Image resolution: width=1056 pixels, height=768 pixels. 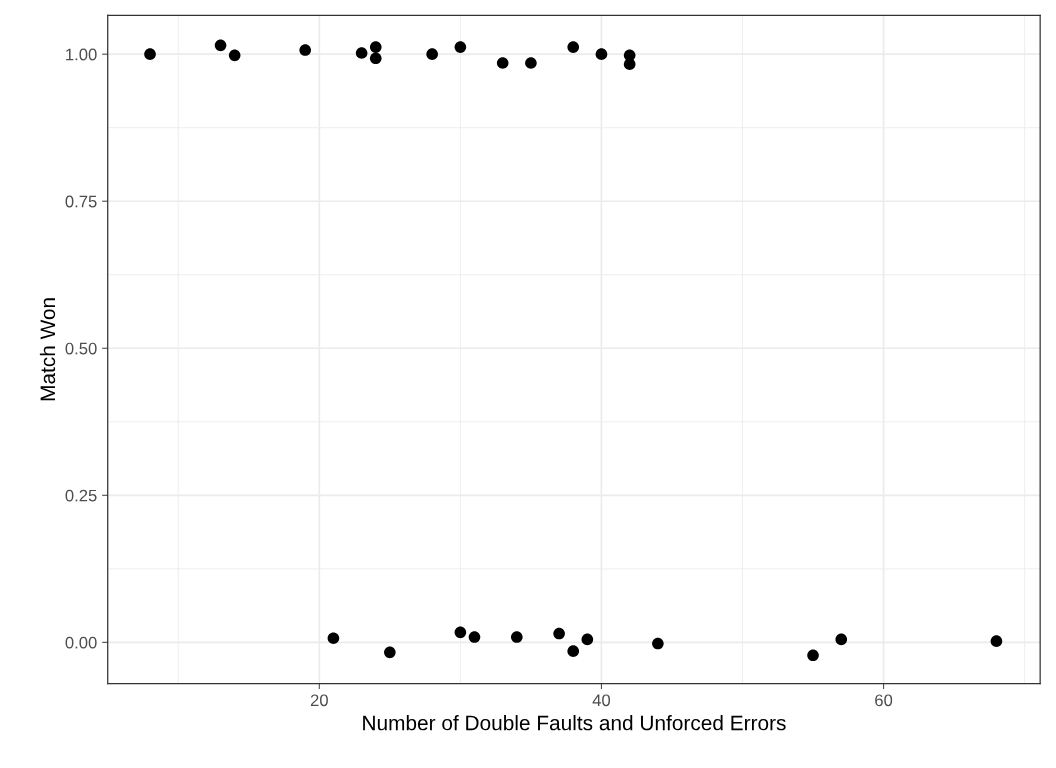 What do you see at coordinates (884, 700) in the screenshot?
I see `x-tick-label: 60` at bounding box center [884, 700].